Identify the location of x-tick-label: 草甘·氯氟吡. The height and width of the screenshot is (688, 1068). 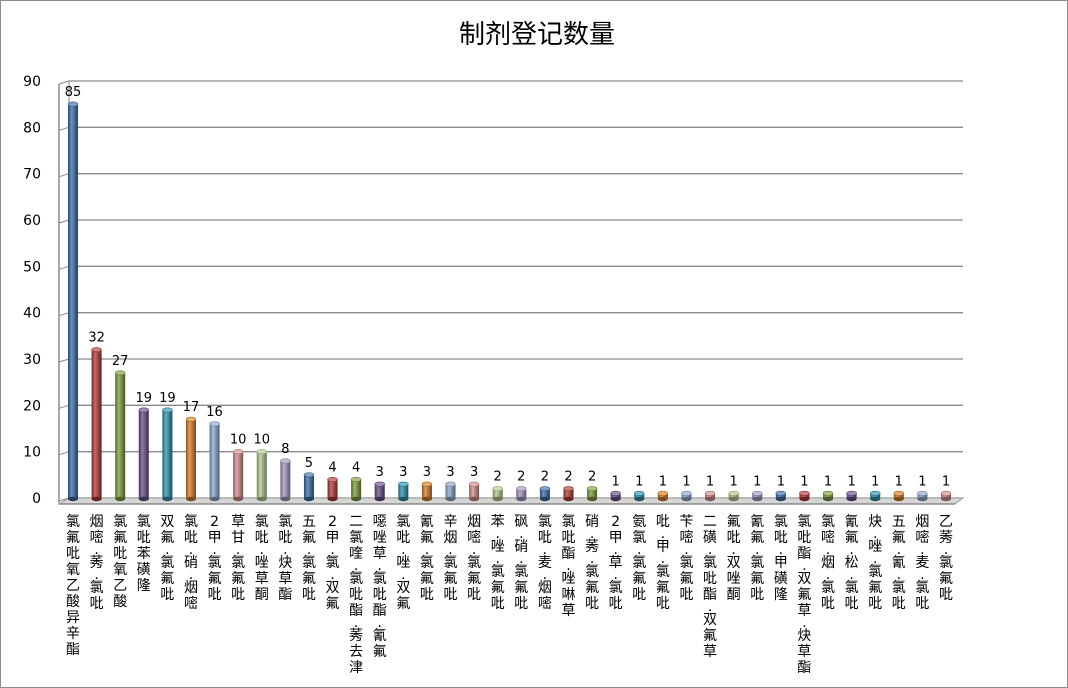
(238, 558).